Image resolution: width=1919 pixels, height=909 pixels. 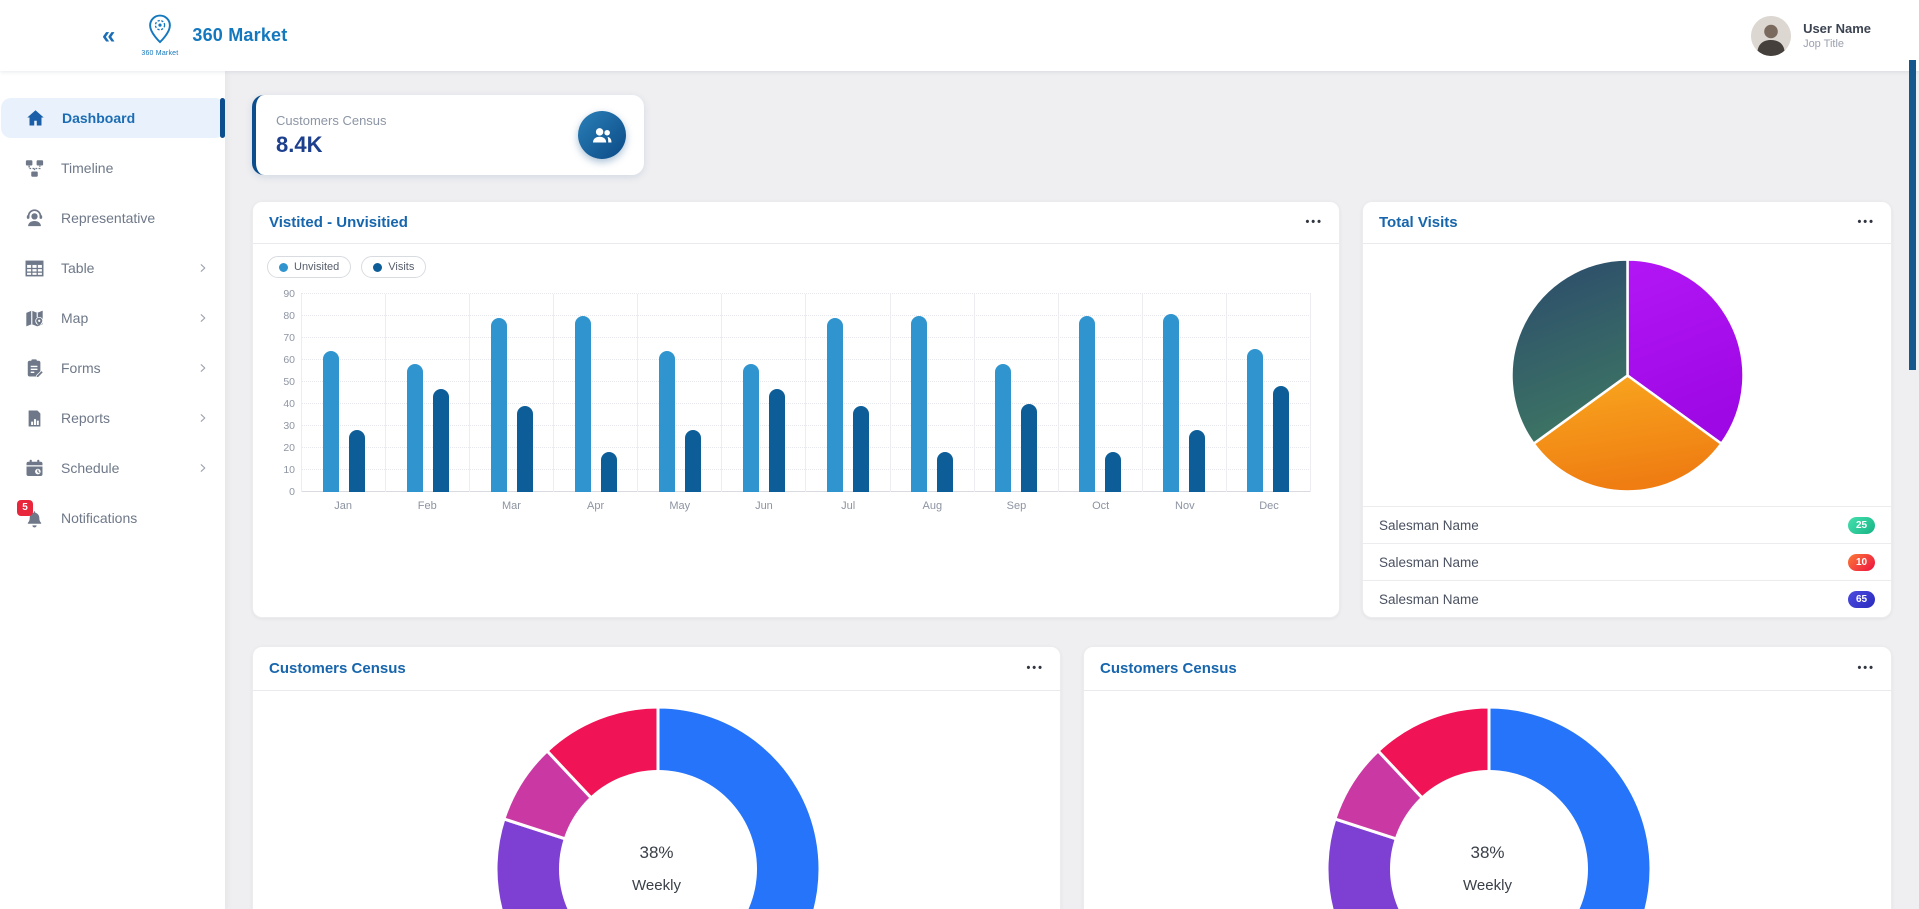 What do you see at coordinates (87, 168) in the screenshot?
I see `sidebar-item-label: Timeline` at bounding box center [87, 168].